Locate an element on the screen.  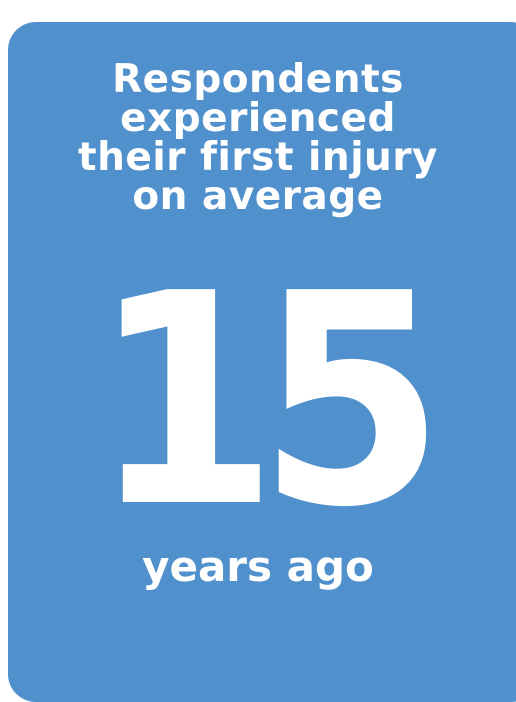
headline-line-2: experienced is located at coordinates (258, 118).